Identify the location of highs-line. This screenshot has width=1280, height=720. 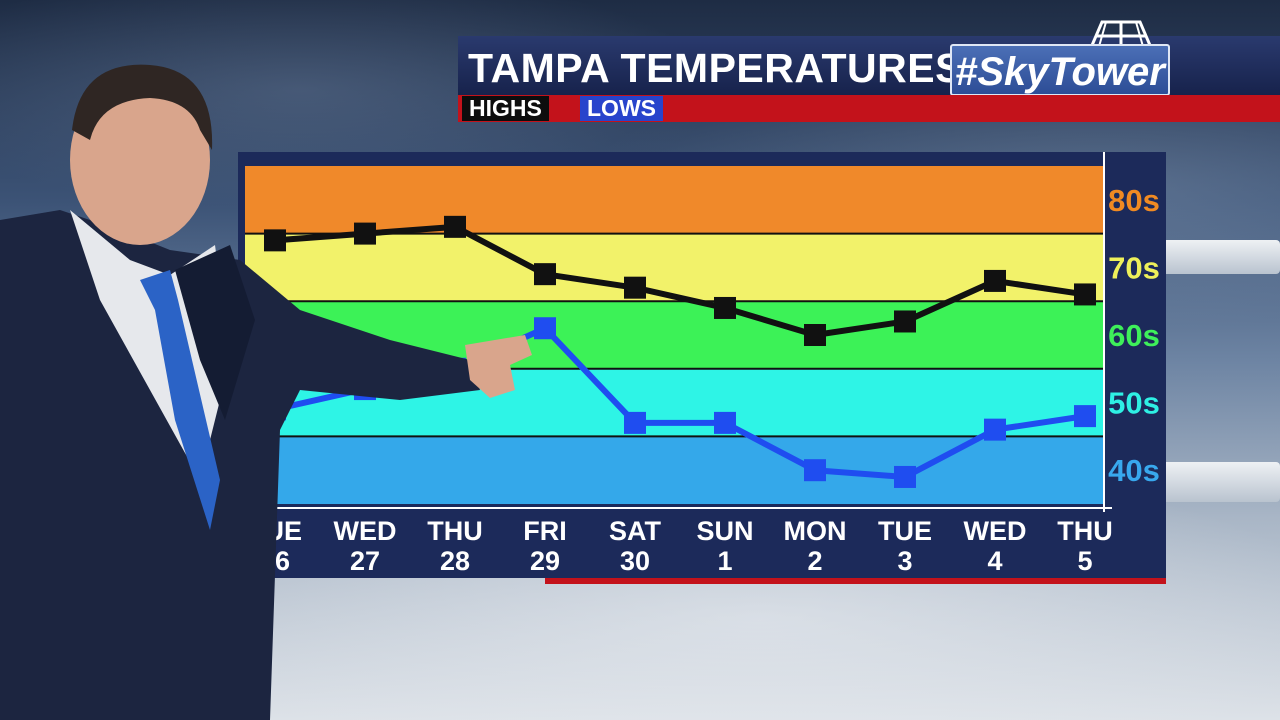
(680, 280).